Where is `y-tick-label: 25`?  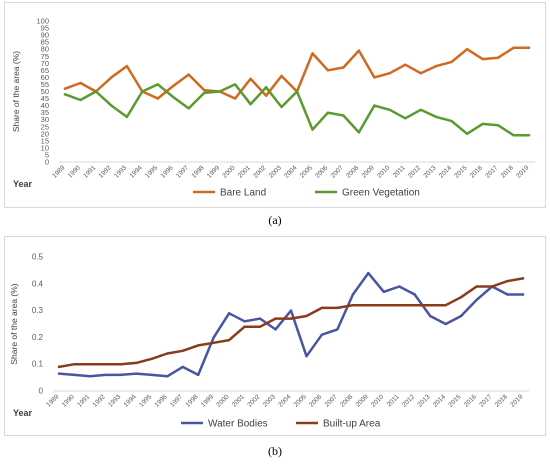 y-tick-label: 25 is located at coordinates (45, 126).